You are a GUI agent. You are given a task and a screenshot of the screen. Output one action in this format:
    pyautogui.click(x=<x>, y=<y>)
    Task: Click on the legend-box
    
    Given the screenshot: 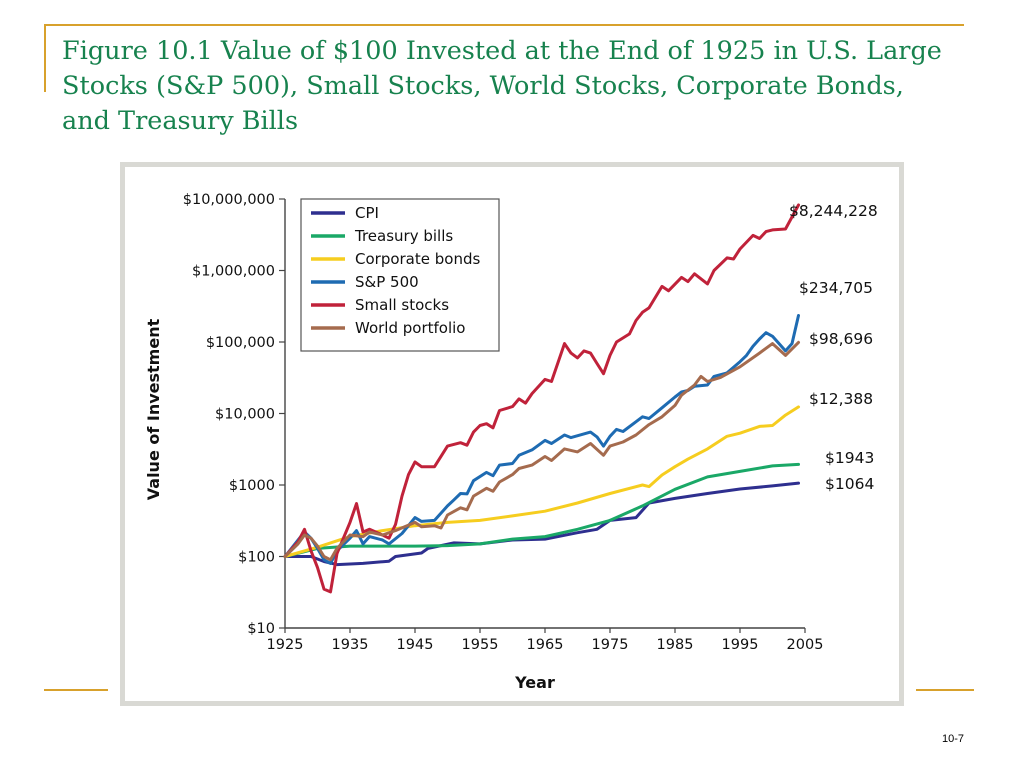 What is the action you would take?
    pyautogui.click(x=400, y=275)
    